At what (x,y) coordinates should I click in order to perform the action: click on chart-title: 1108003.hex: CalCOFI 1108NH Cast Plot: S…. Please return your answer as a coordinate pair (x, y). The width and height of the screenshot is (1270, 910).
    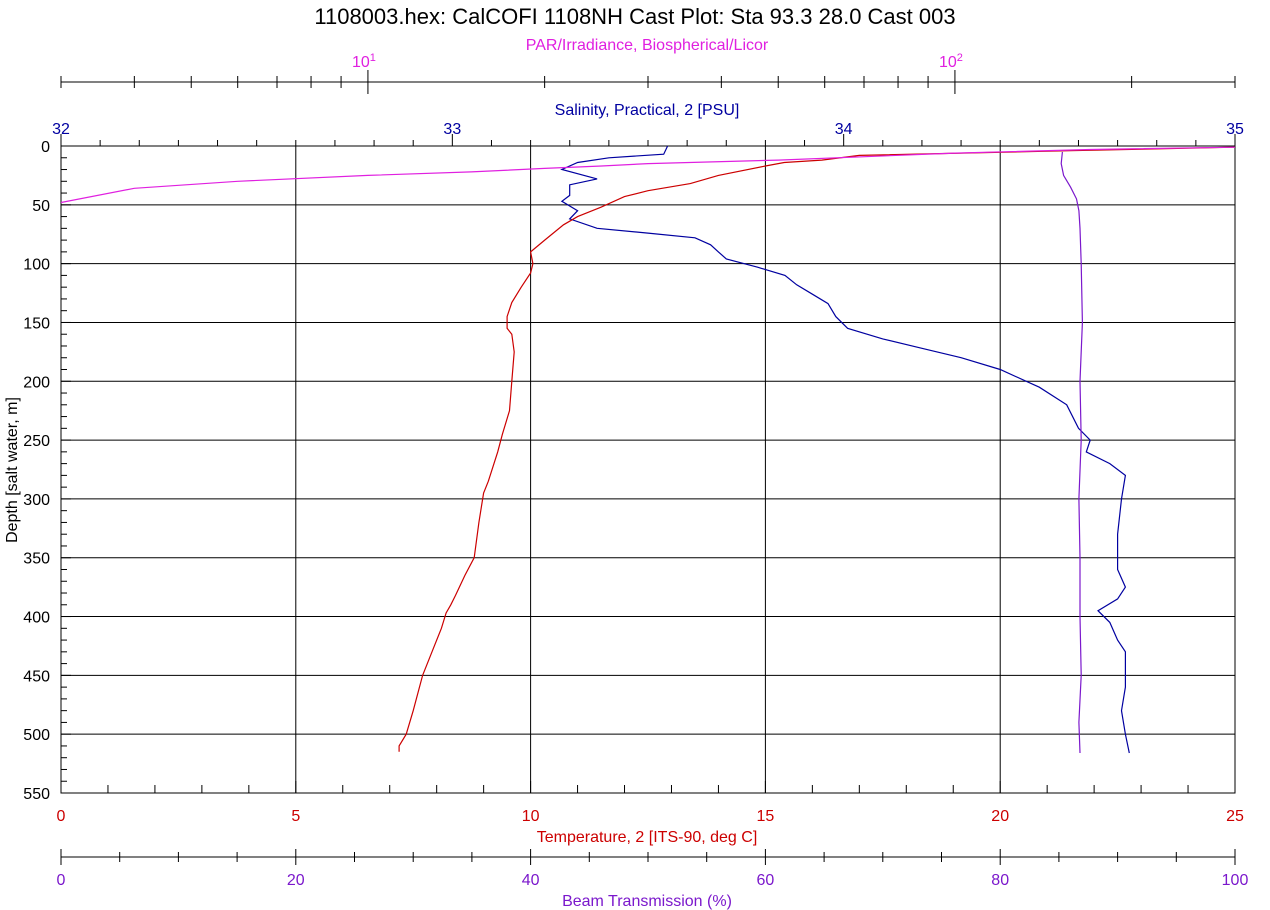
    Looking at the image, I should click on (634, 16).